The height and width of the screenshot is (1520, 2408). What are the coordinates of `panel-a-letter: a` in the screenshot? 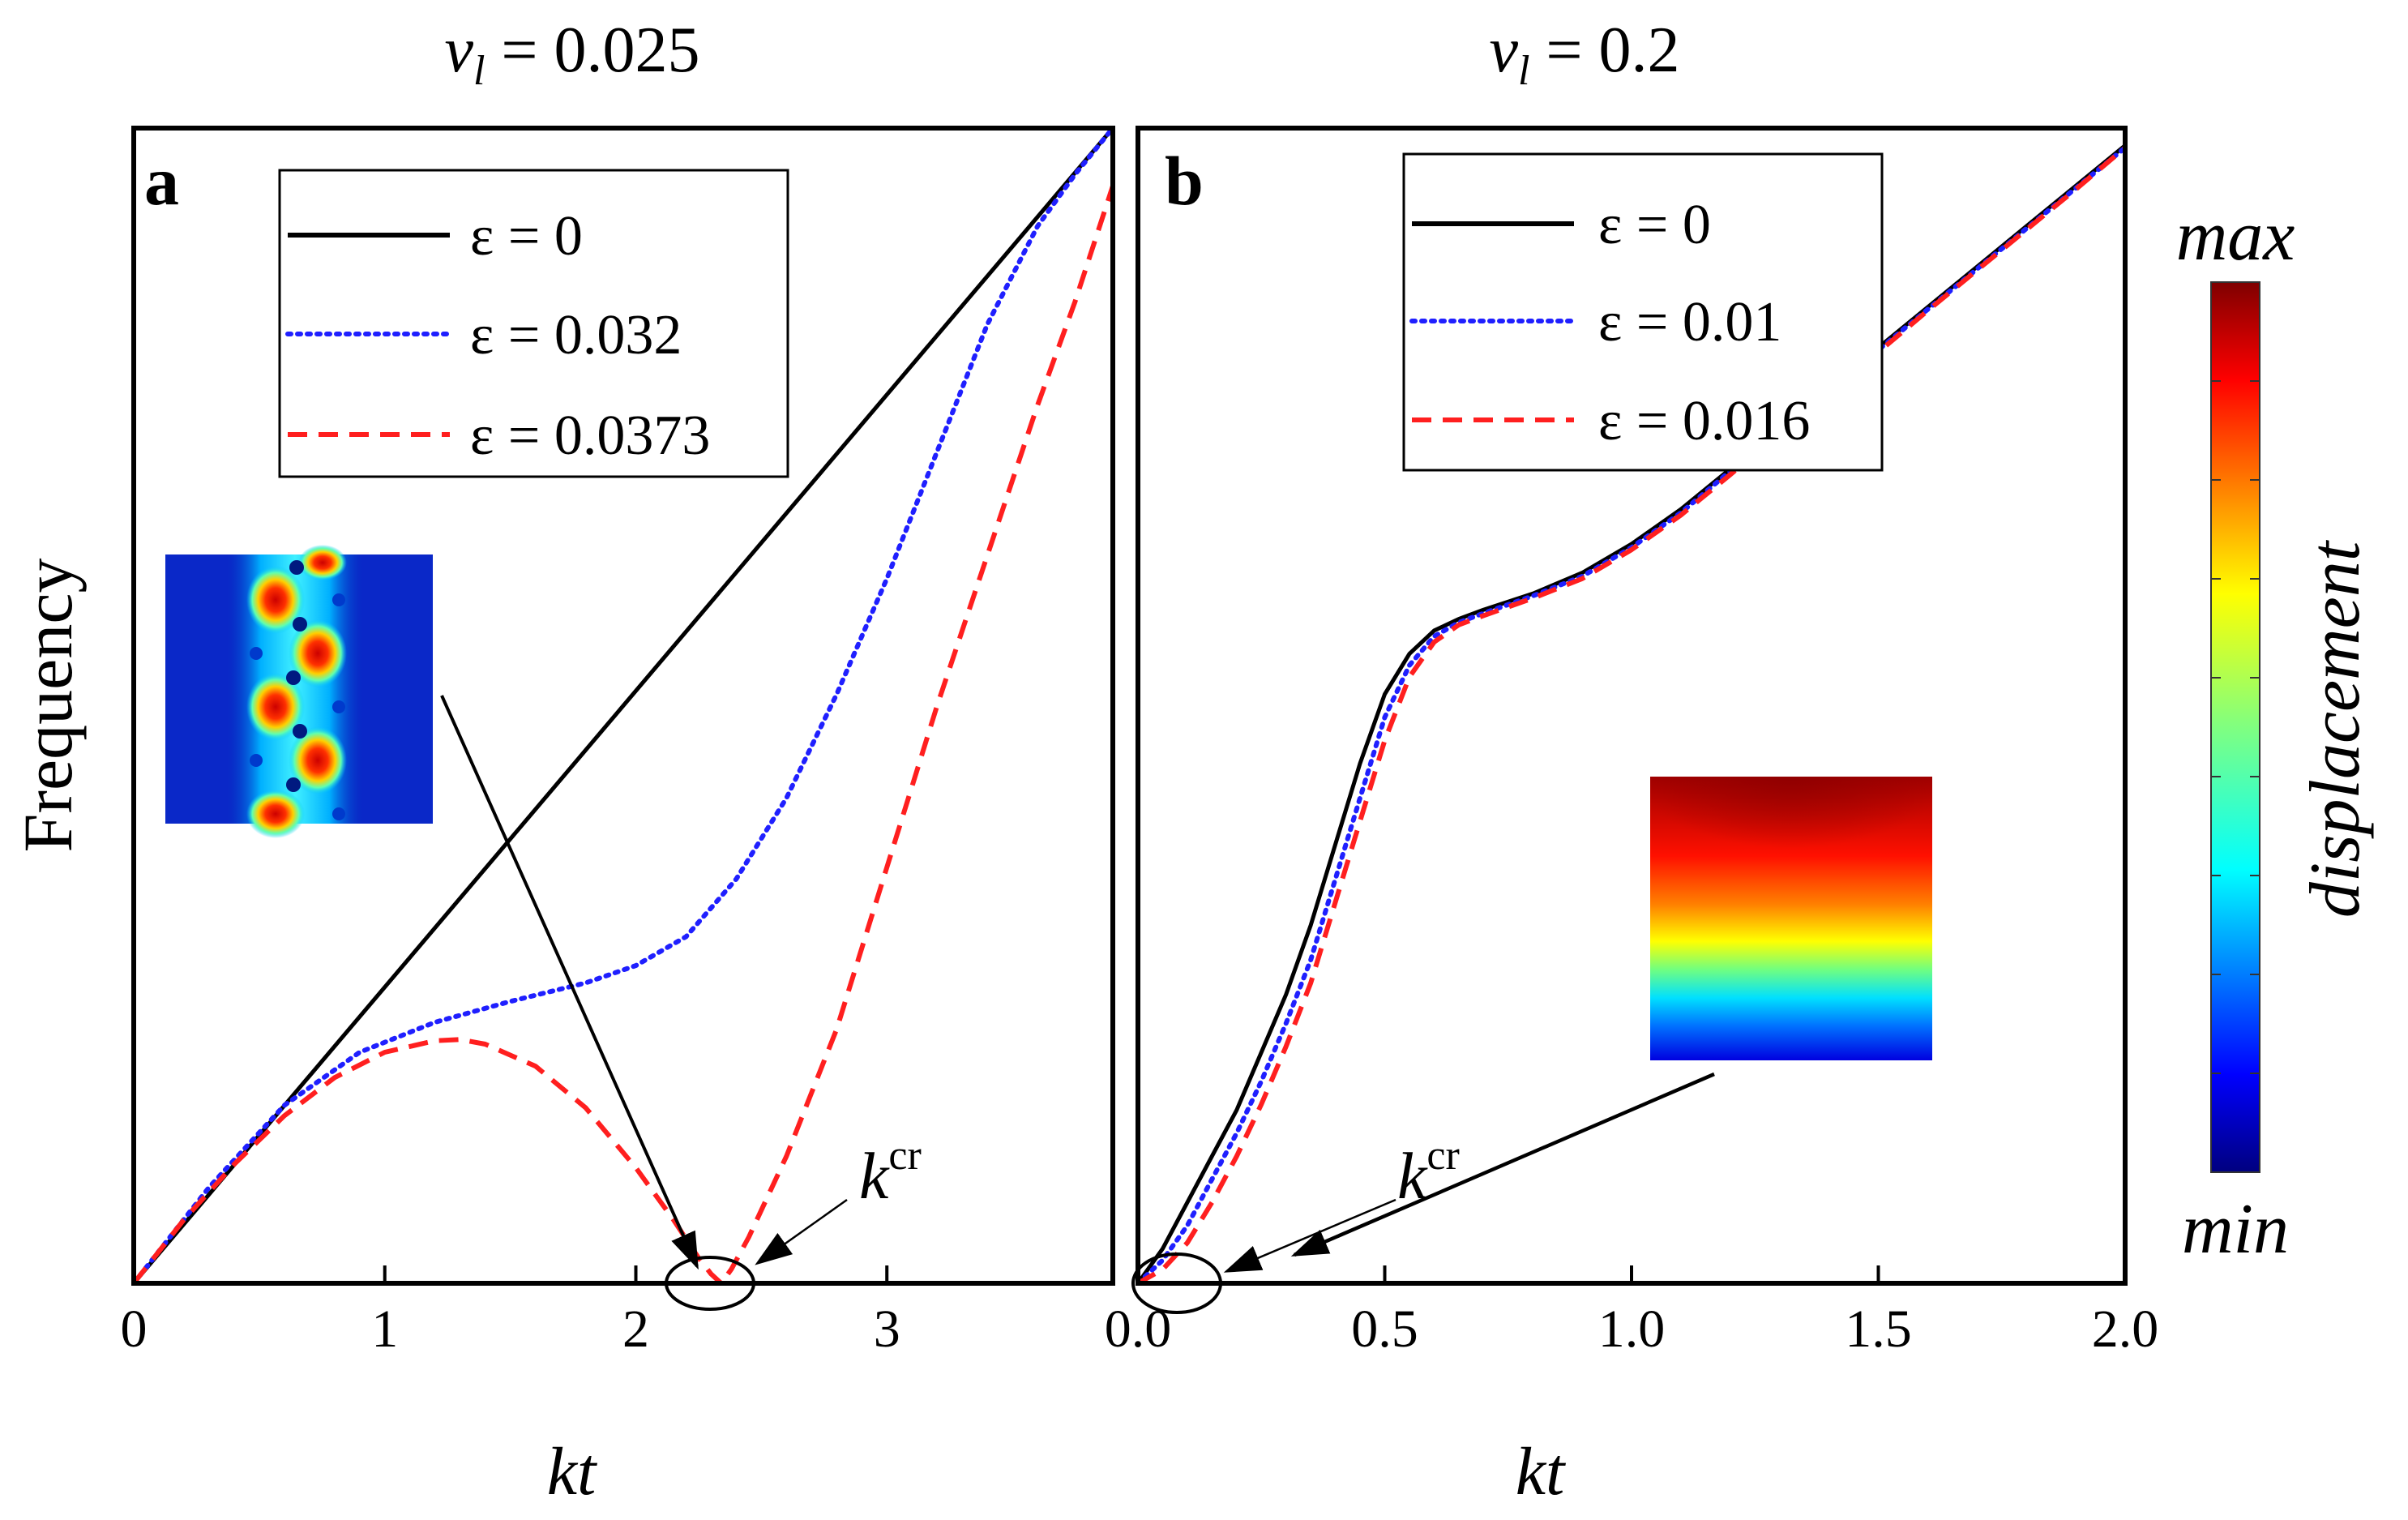 It's located at (161, 181).